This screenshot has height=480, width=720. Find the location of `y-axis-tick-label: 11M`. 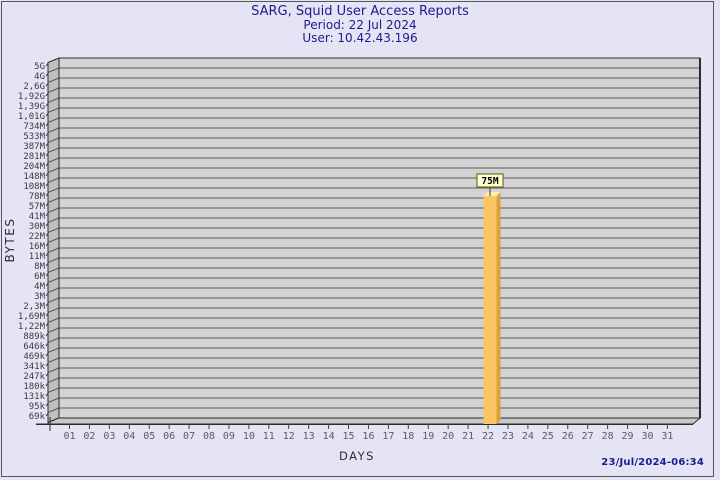

y-axis-tick-label: 11M is located at coordinates (37, 257).